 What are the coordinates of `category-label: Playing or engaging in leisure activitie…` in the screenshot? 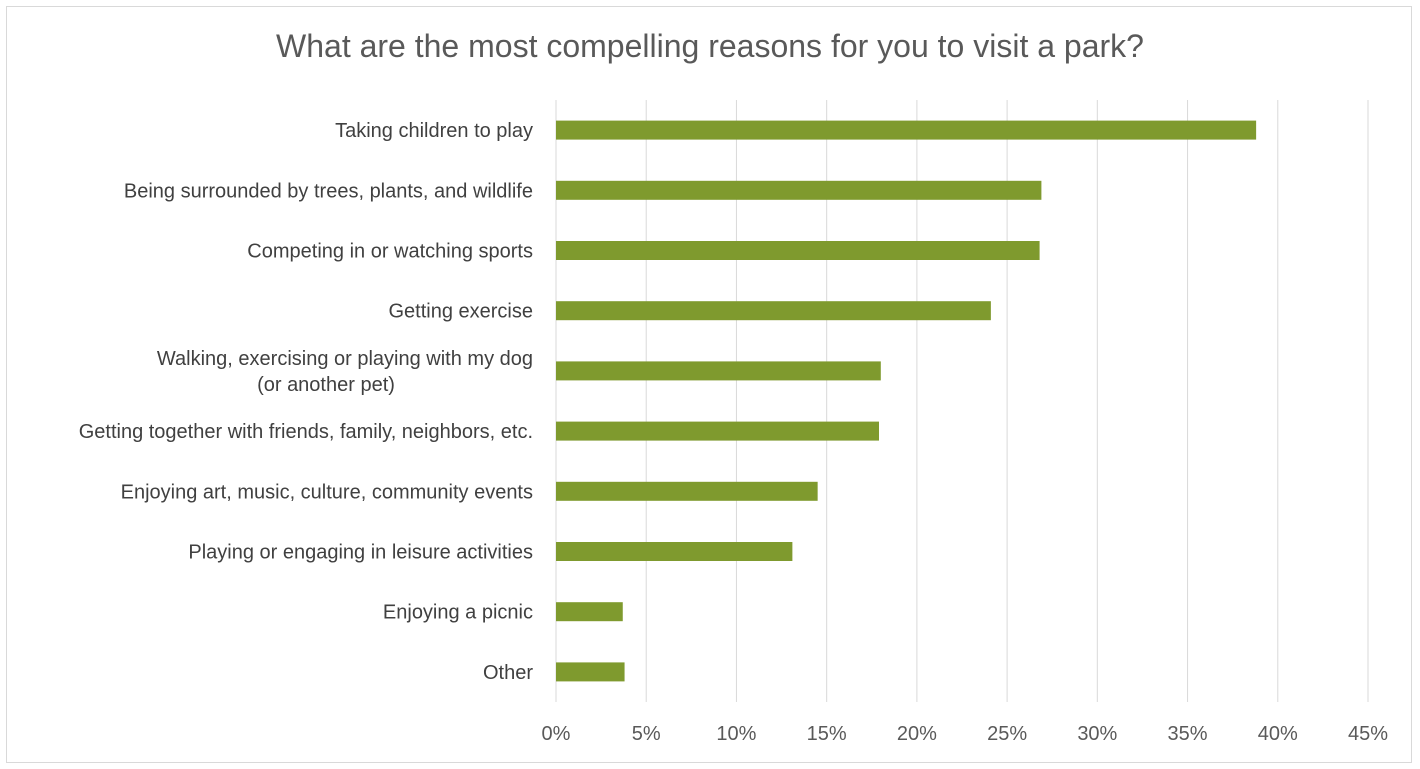 It's located at (360, 553).